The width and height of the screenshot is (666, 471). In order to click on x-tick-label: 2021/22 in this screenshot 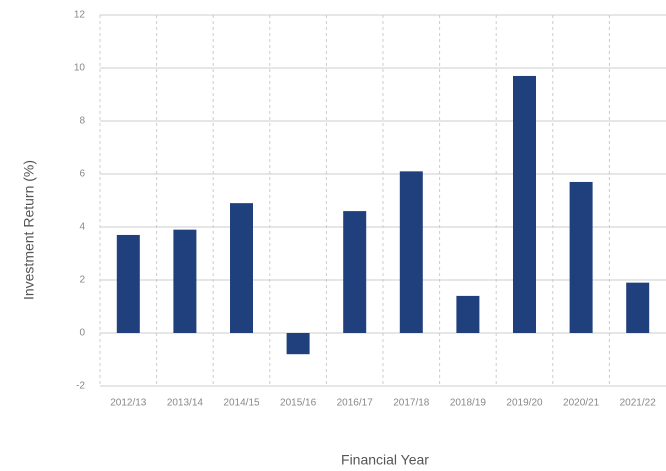, I will do `click(638, 403)`.